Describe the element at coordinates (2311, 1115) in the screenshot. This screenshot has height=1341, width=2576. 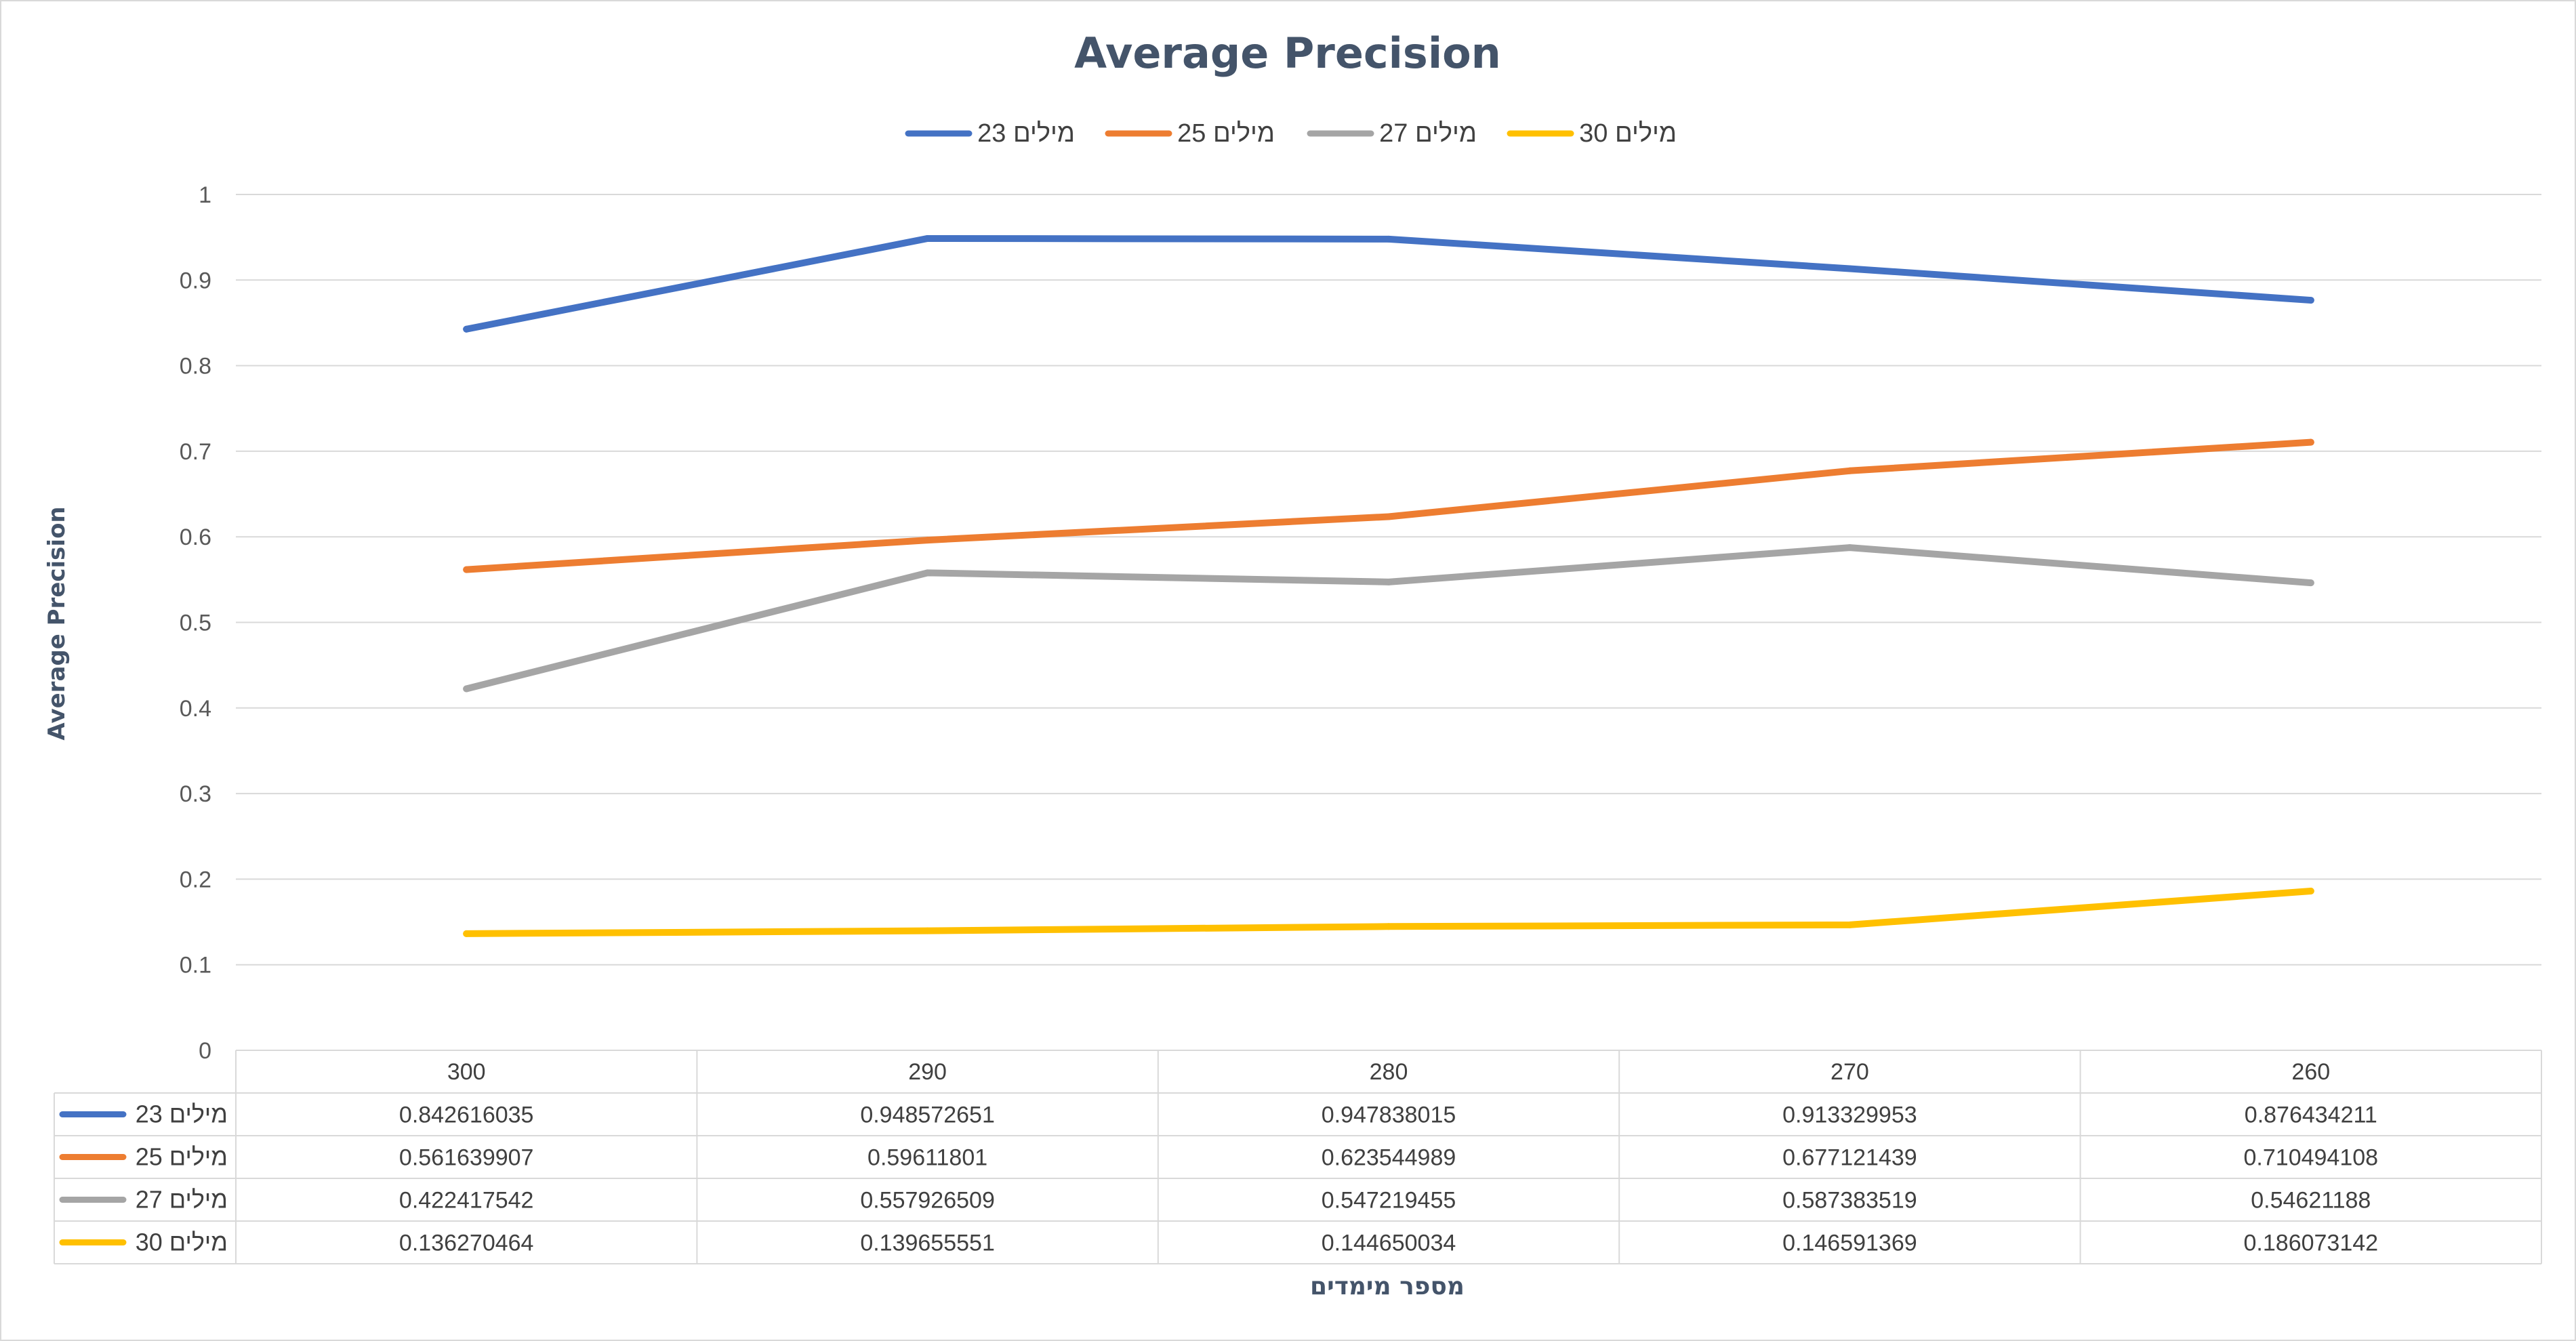
I see `table-cell-value: 0.876434211` at that location.